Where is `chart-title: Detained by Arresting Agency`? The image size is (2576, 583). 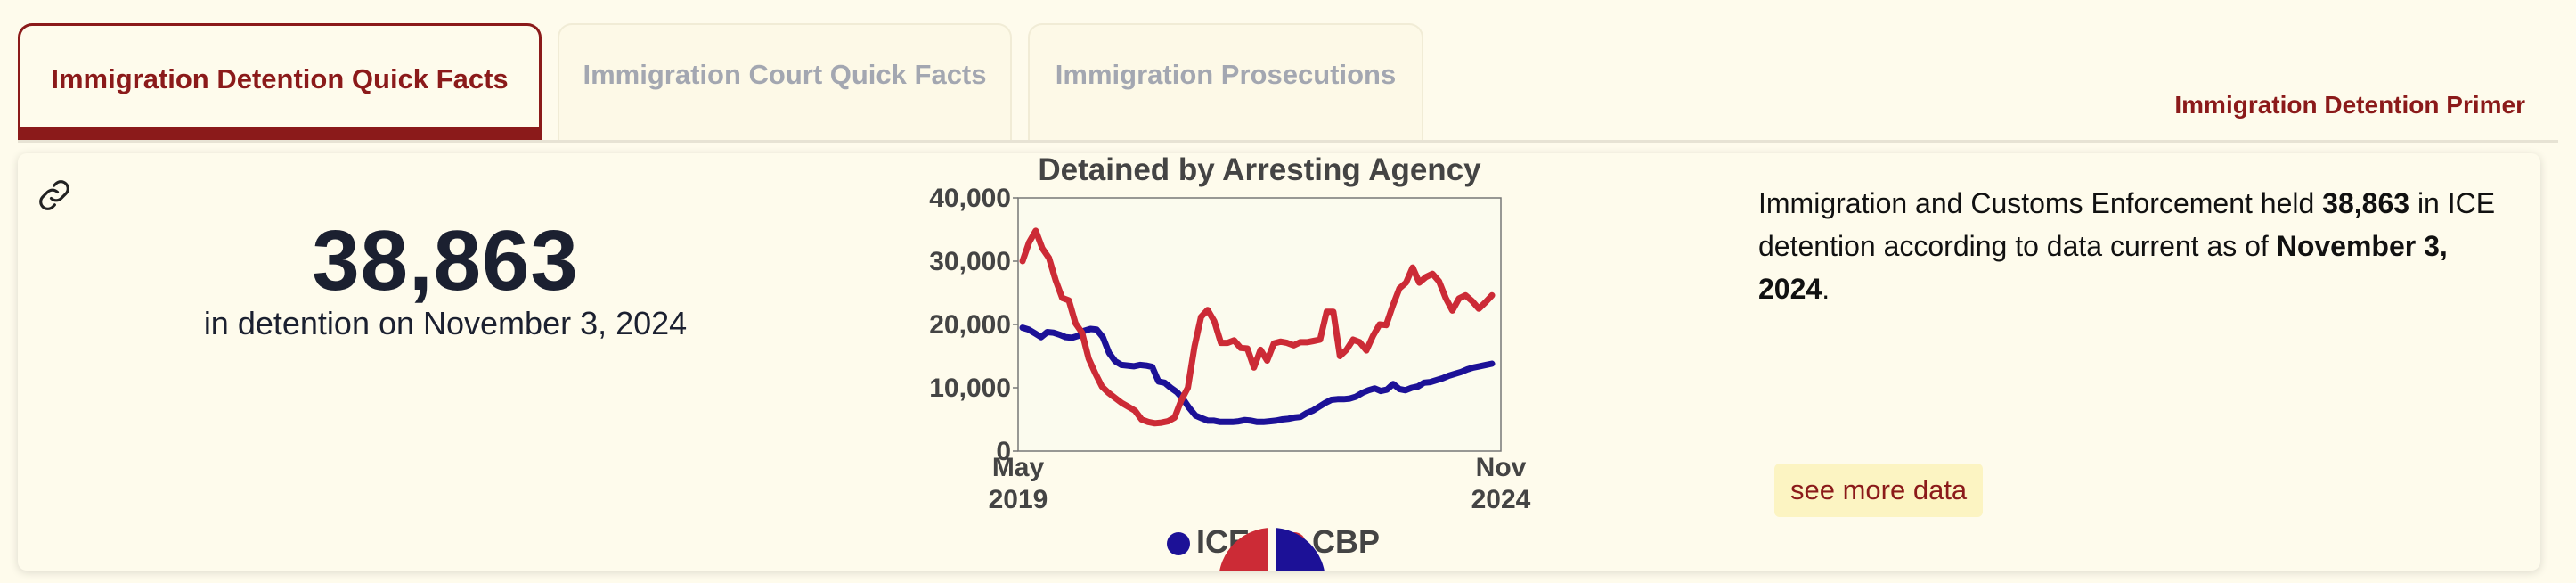 chart-title: Detained by Arresting Agency is located at coordinates (1259, 170).